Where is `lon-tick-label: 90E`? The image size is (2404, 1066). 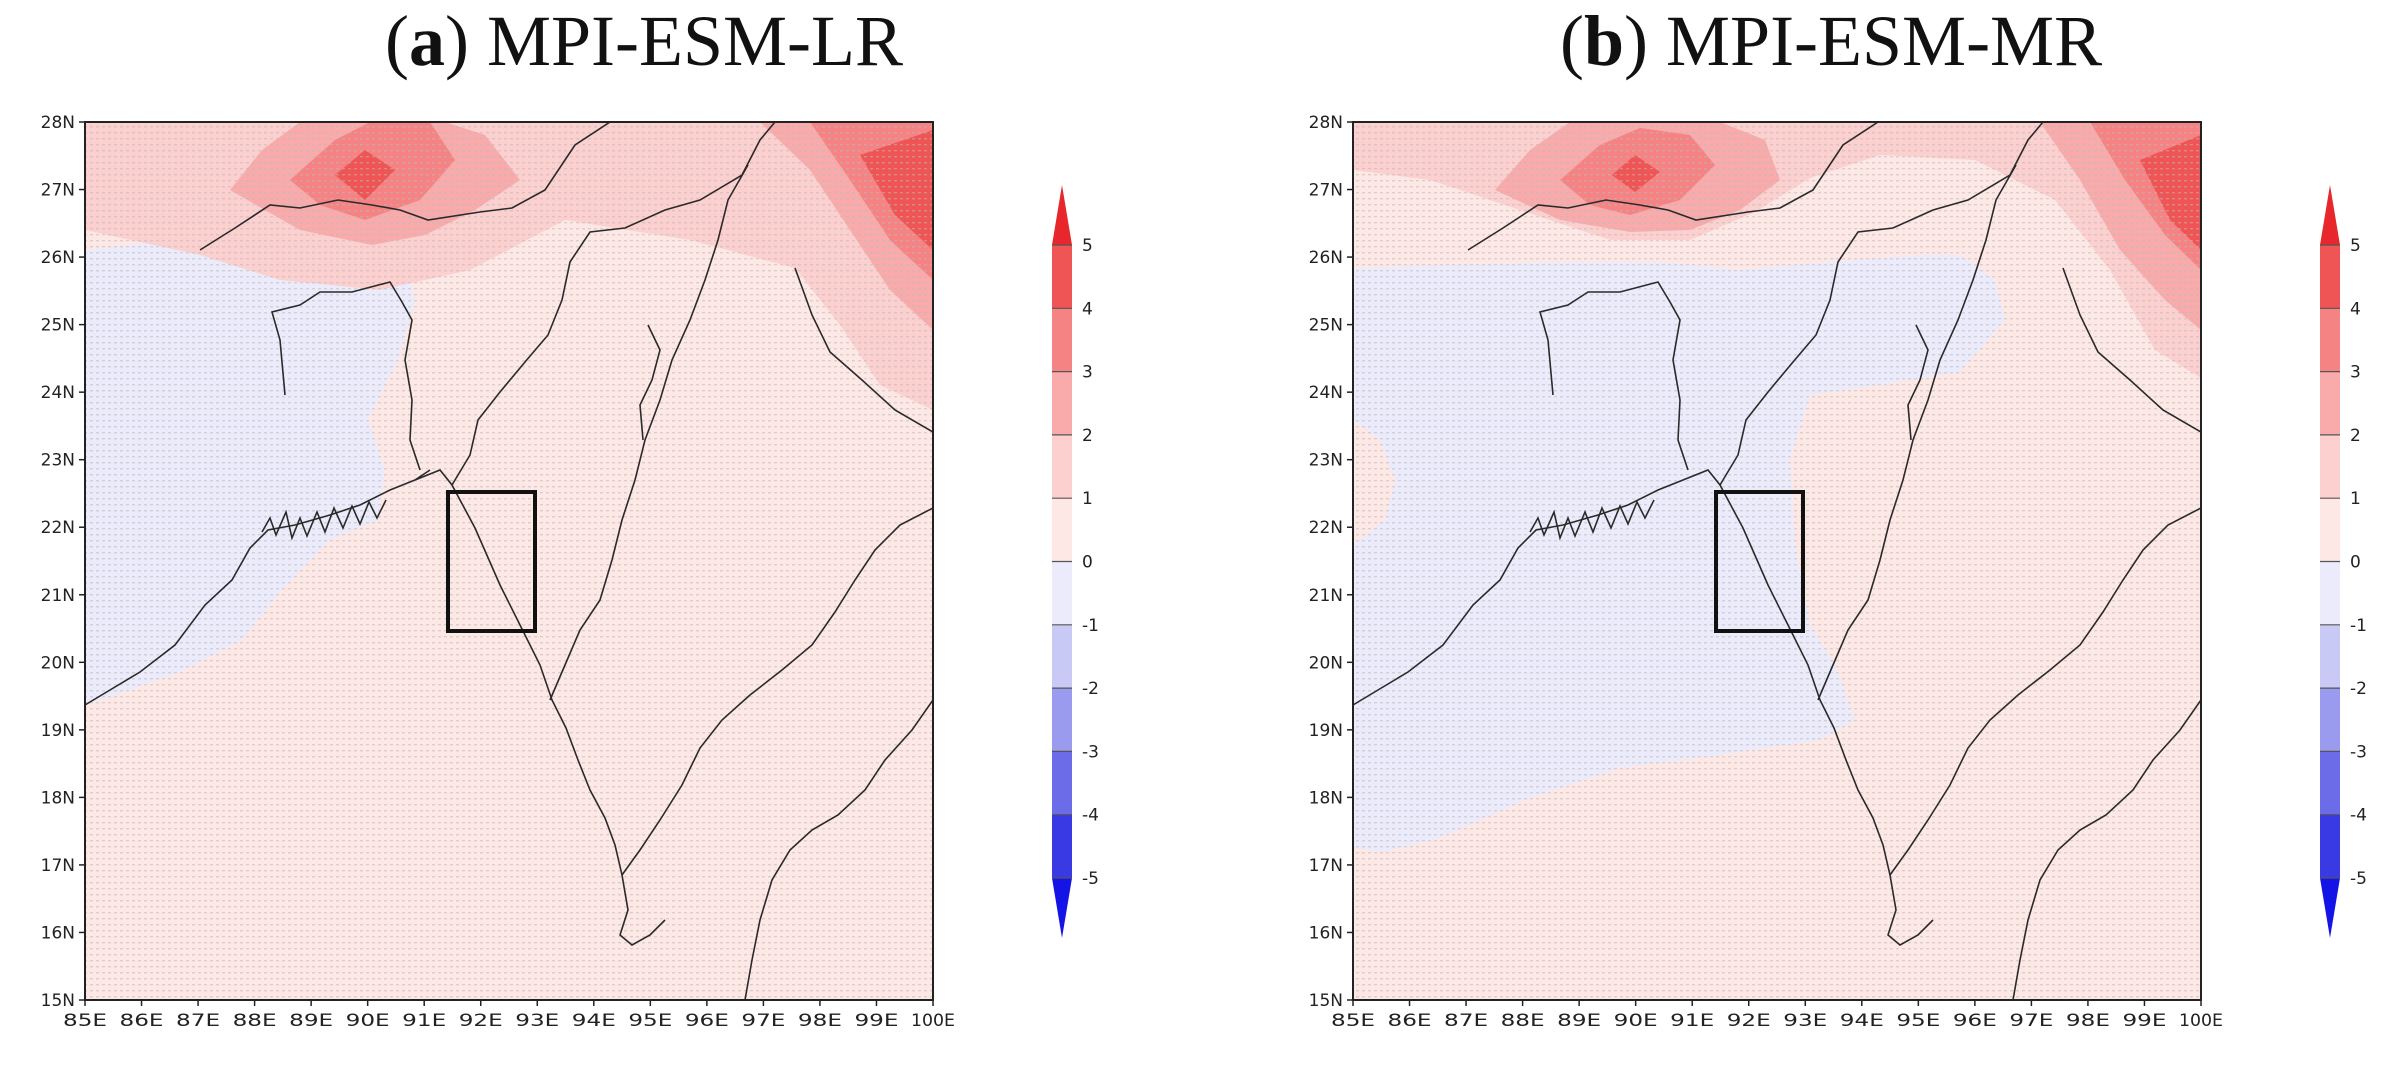 lon-tick-label: 90E is located at coordinates (1636, 1021).